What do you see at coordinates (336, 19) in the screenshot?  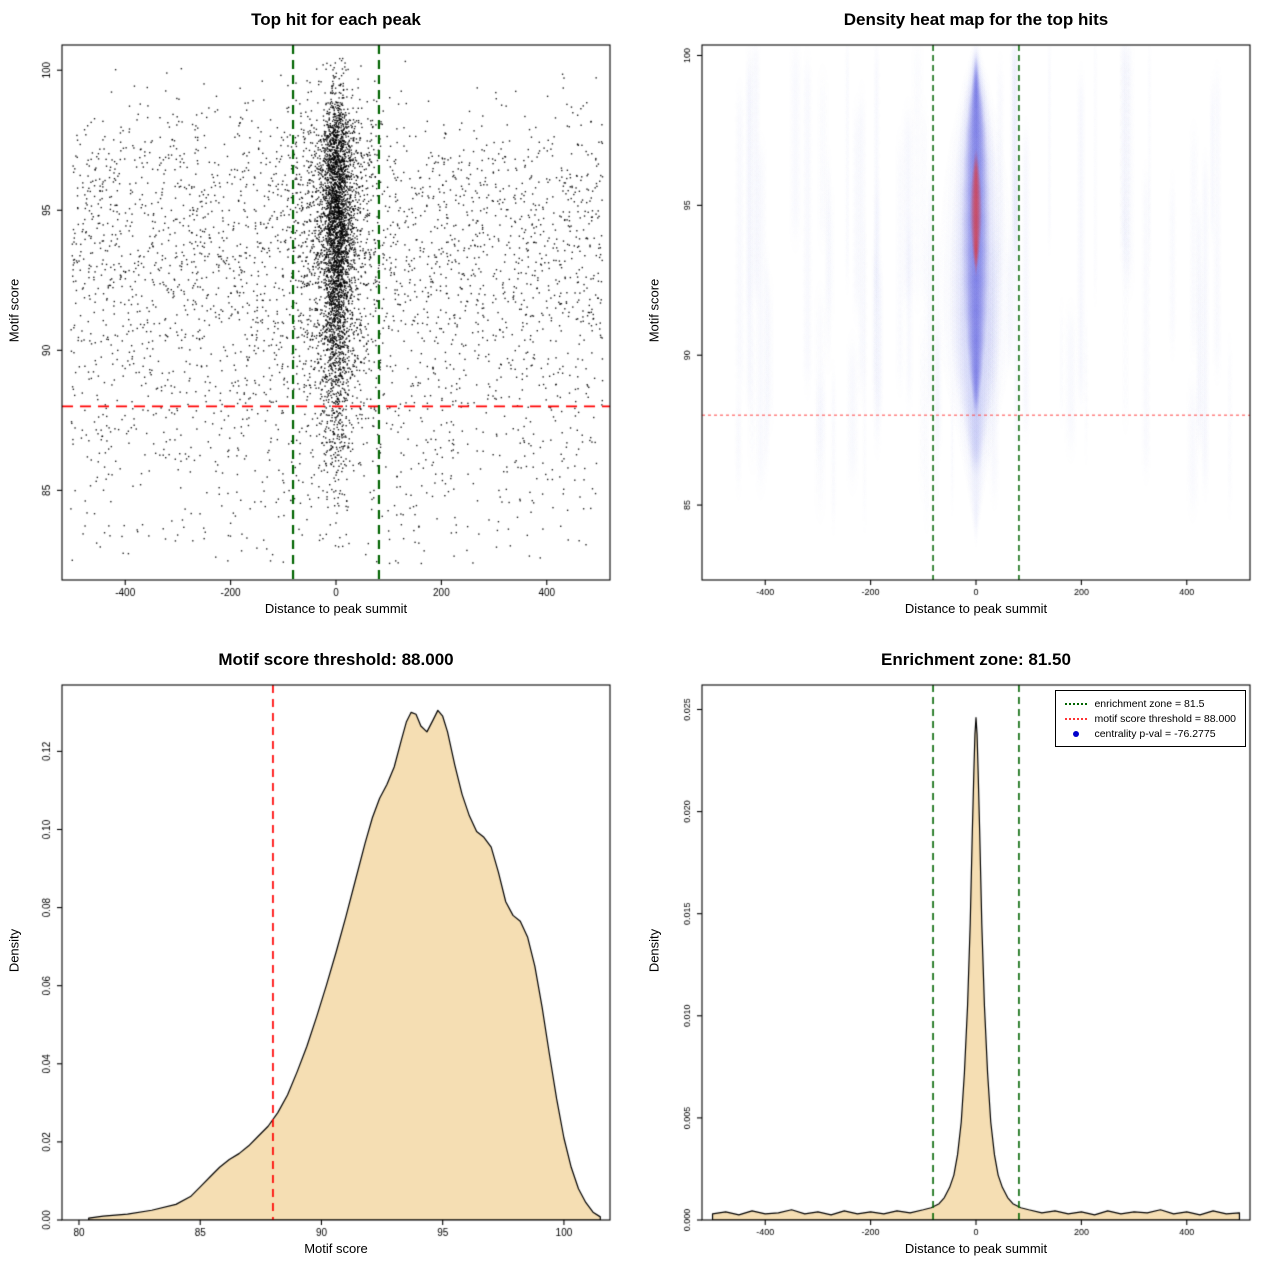 I see `panel-title: Top hit for each peak` at bounding box center [336, 19].